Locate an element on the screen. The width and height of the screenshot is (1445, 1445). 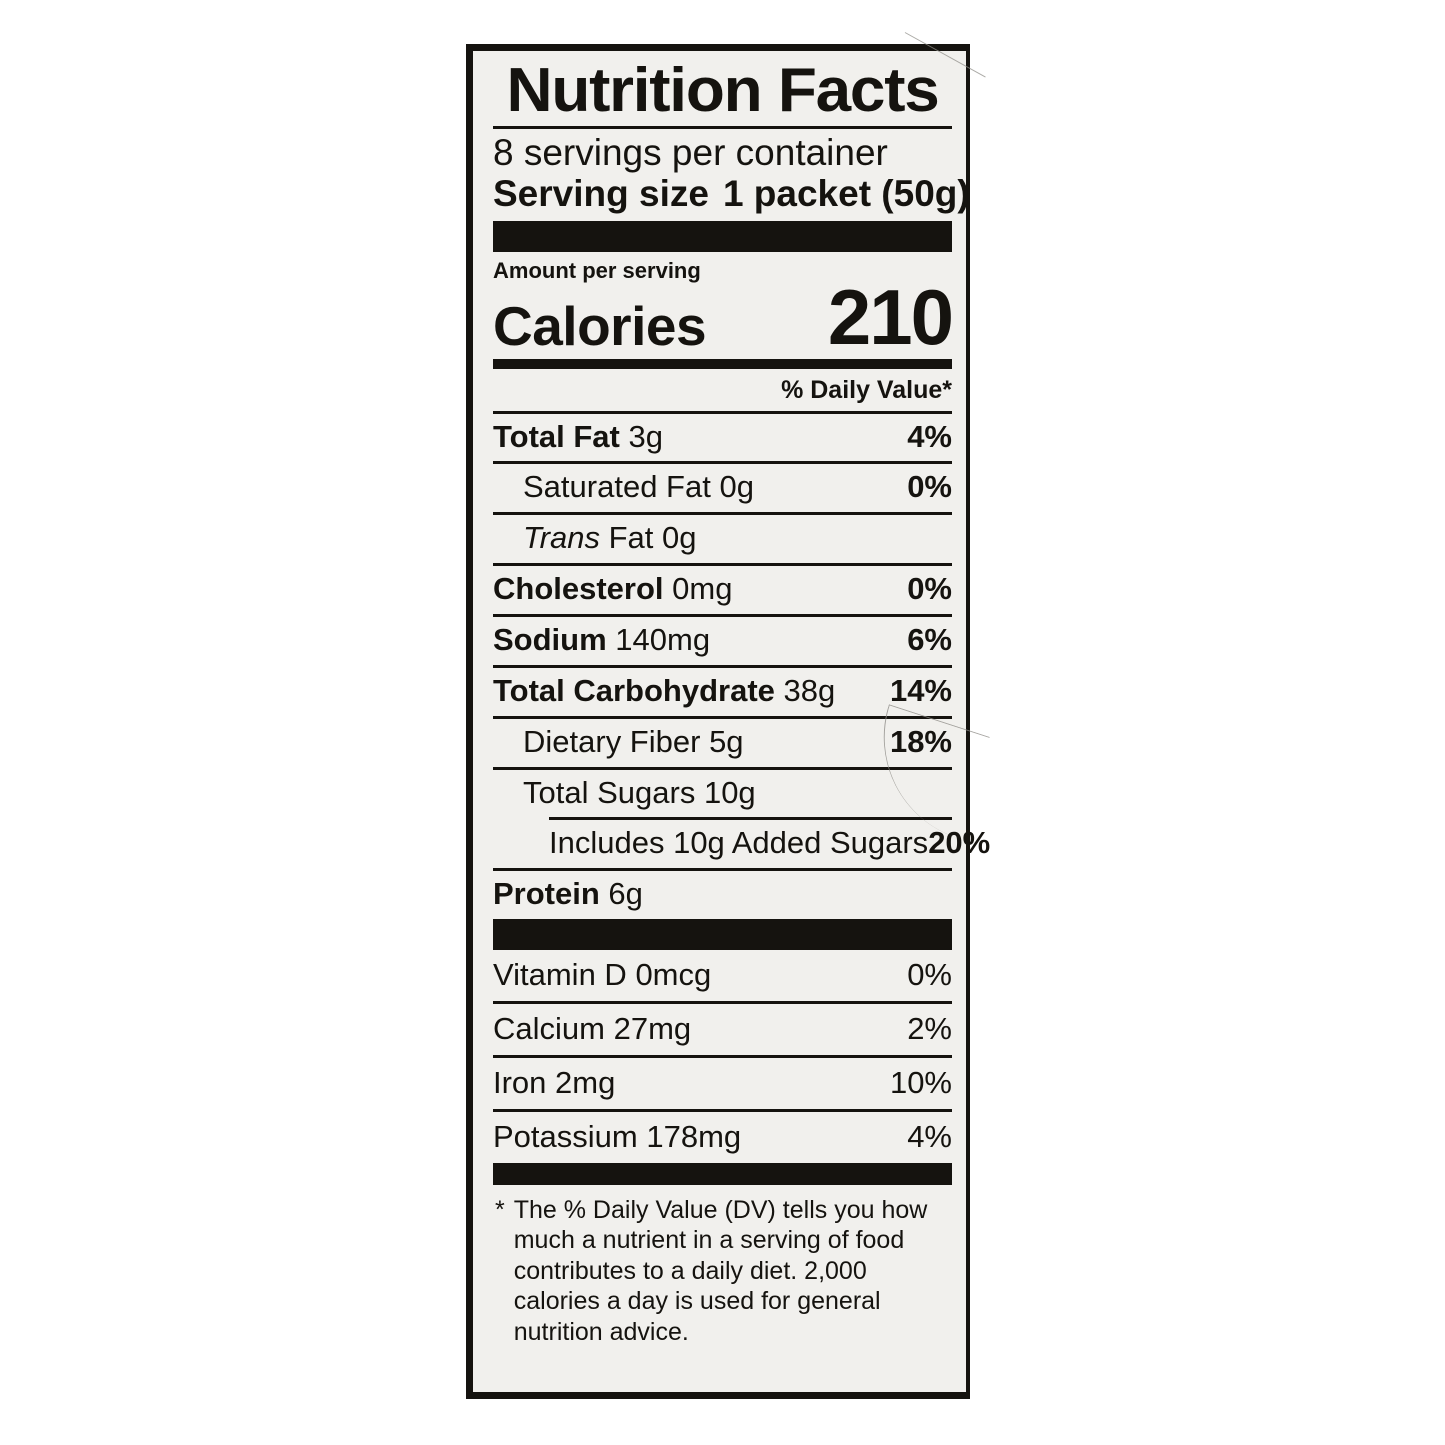
nutrient-amount: 38g is located at coordinates (809, 690).